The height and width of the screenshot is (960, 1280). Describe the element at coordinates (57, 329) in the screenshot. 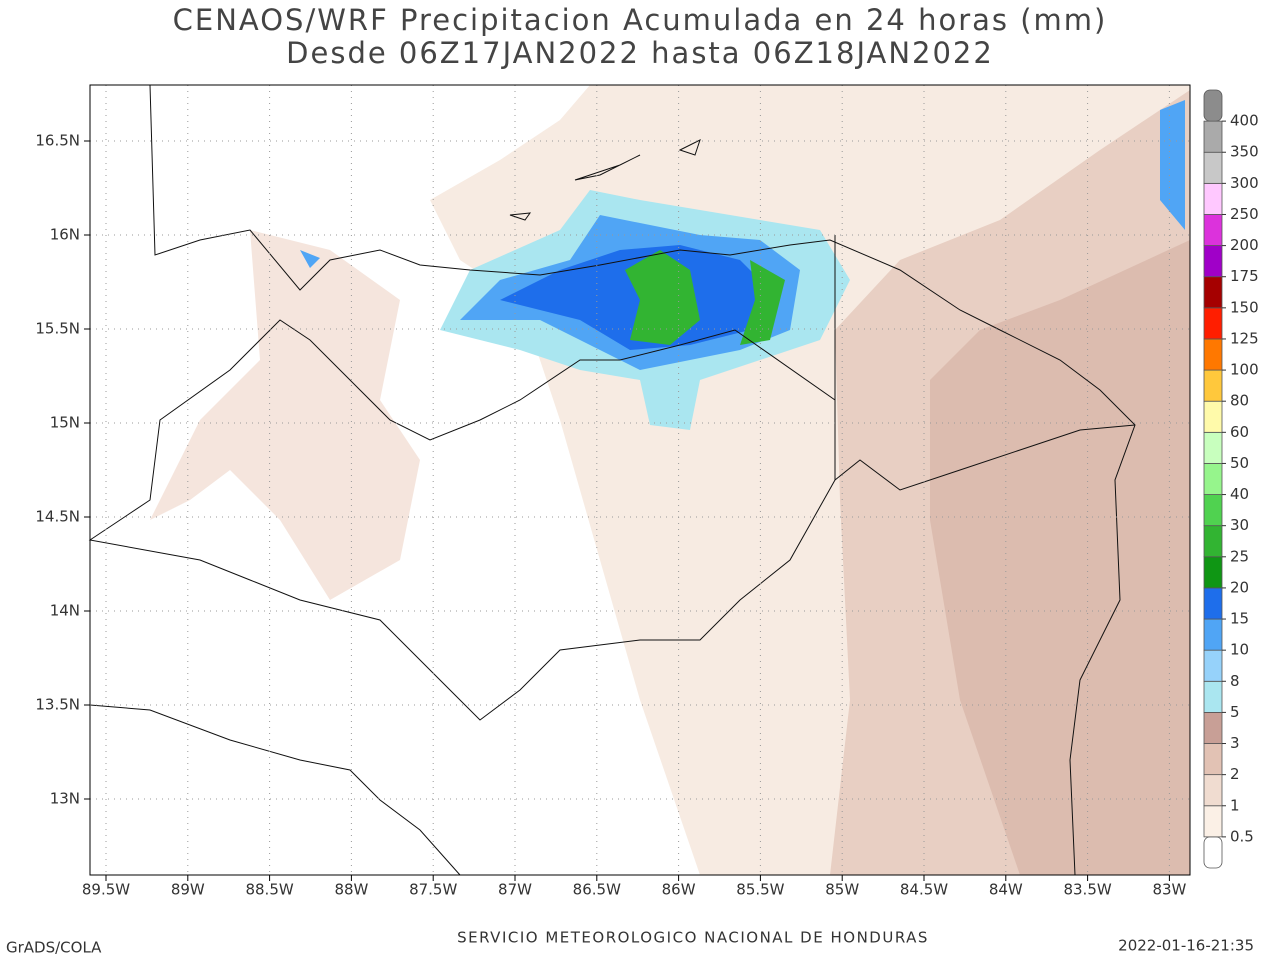

I see `y-tick-label: 15.5N` at that location.